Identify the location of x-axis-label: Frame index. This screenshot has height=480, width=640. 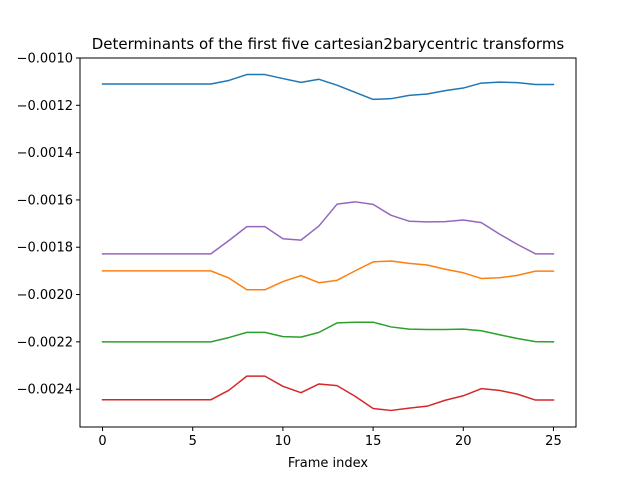
(328, 463).